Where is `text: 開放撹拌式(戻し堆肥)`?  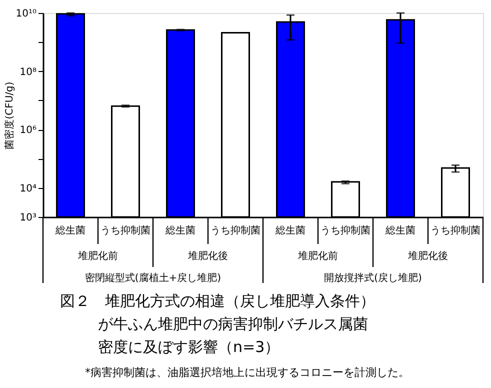 text: 開放撹拌式(戻し堆肥) is located at coordinates (373, 278).